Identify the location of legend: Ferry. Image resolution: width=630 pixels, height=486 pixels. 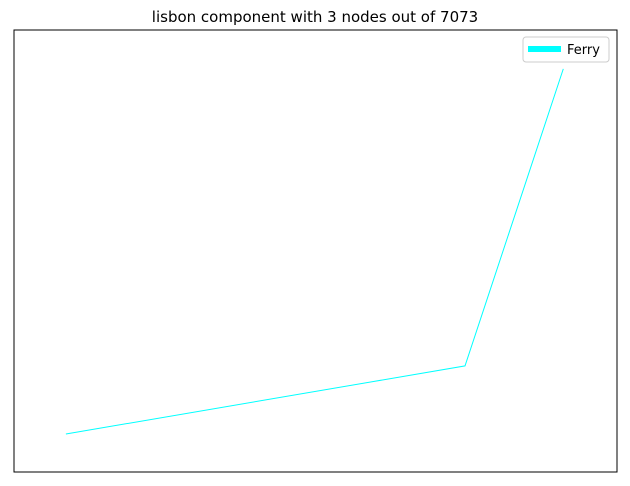
(566, 49).